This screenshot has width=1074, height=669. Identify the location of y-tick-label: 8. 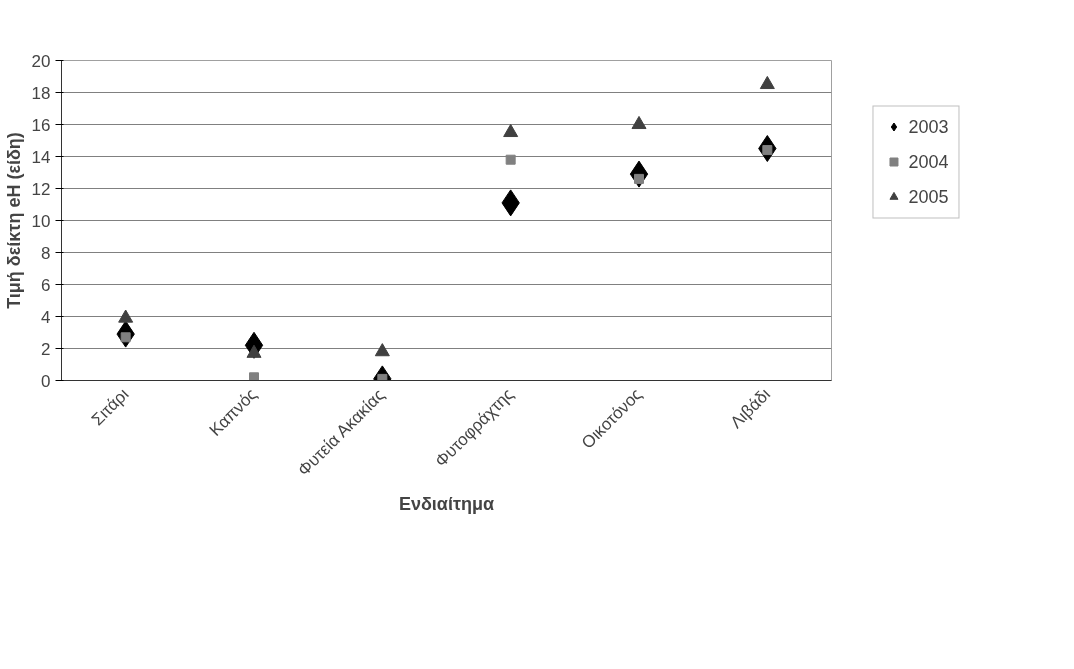
(46, 253).